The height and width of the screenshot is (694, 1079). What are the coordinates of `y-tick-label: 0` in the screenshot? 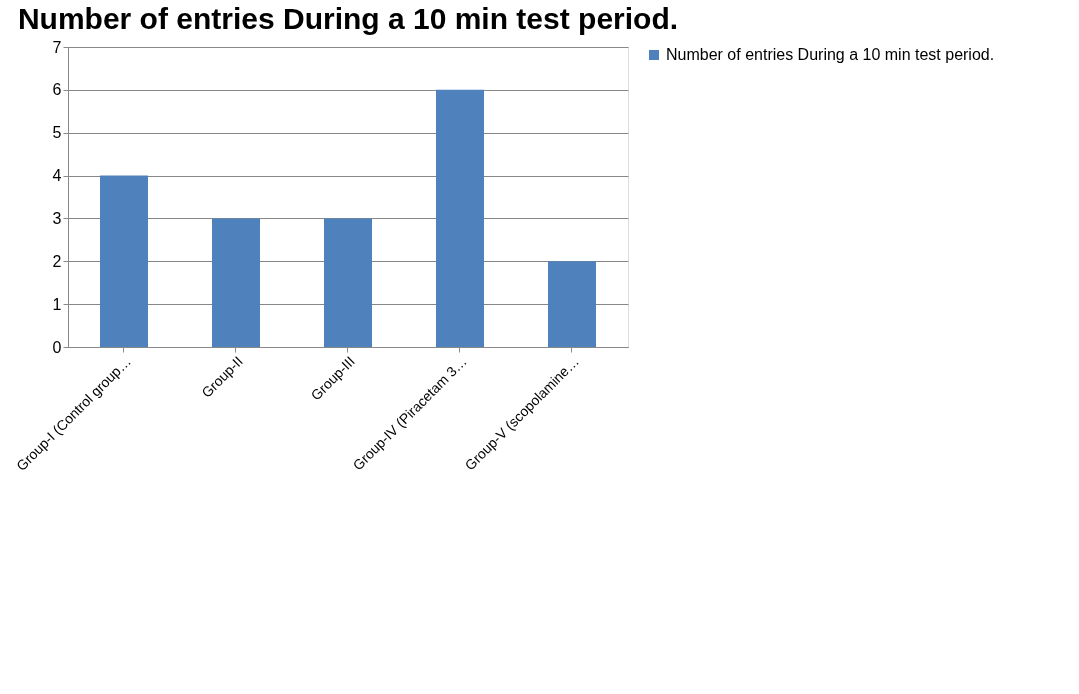 It's located at (57, 347).